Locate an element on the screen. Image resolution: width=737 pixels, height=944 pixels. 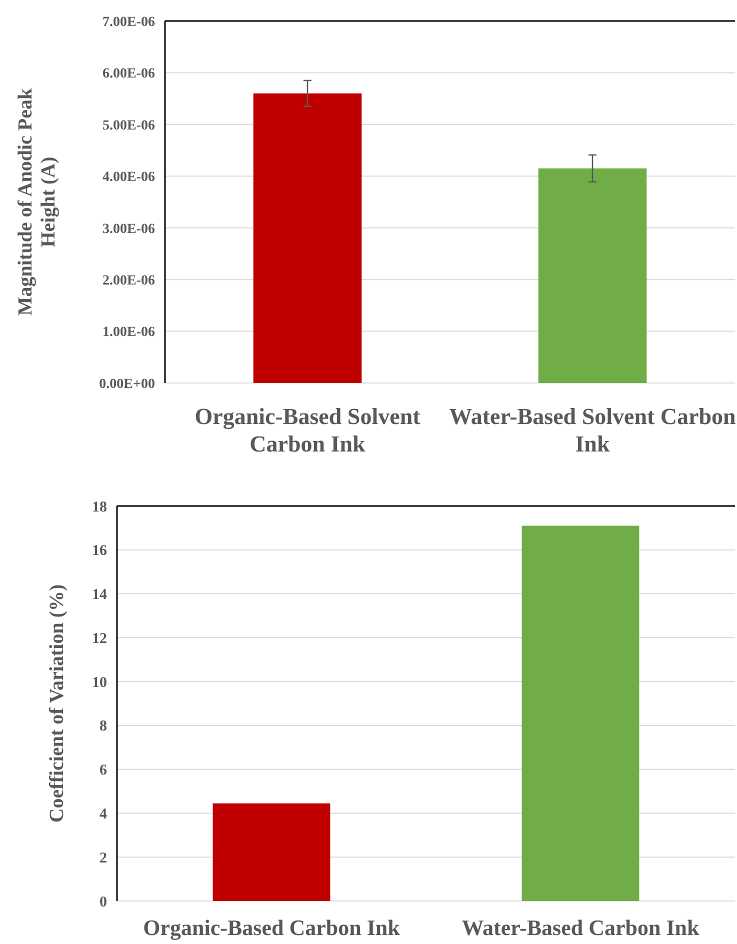
y-axis-title: Coefficient of Variation (%) is located at coordinates (57, 703).